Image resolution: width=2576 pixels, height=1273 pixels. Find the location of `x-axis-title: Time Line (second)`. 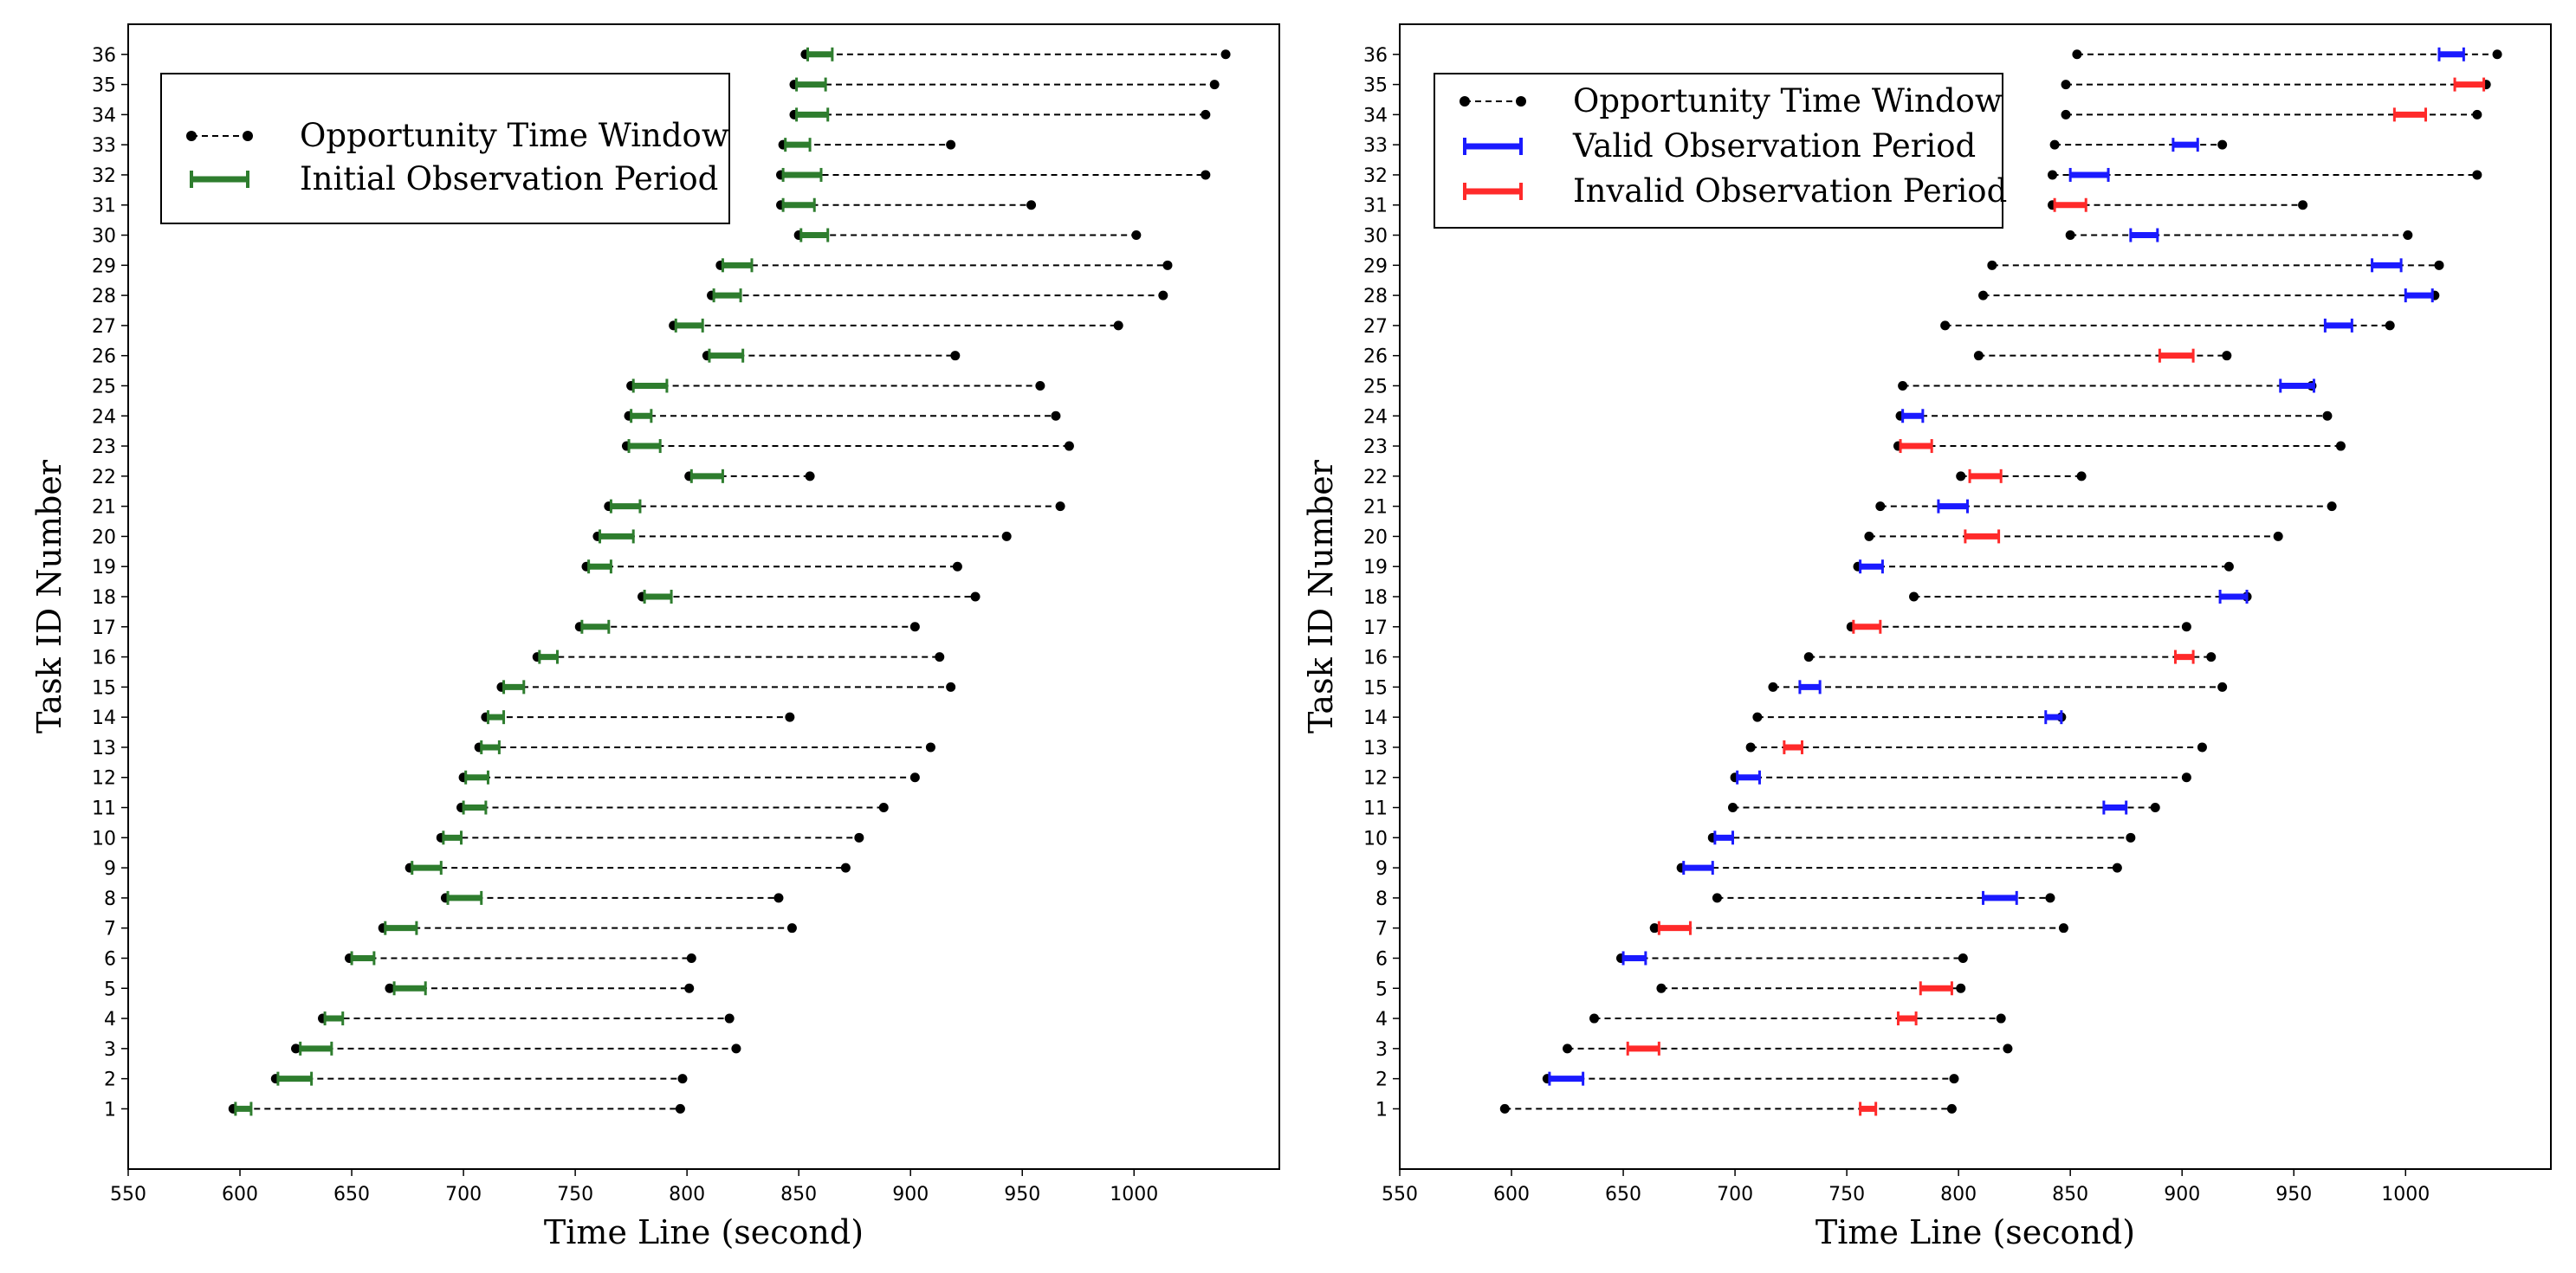

x-axis-title: Time Line (second) is located at coordinates (704, 1232).